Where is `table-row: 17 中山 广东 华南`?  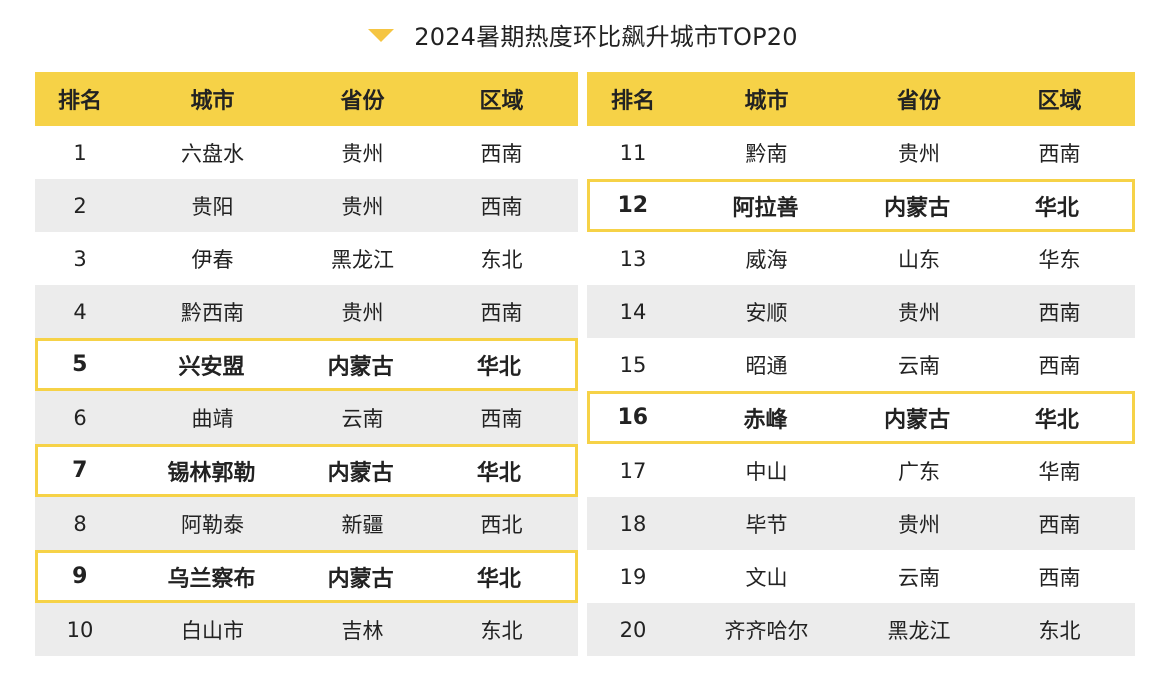 table-row: 17 中山 广东 华南 is located at coordinates (861, 470).